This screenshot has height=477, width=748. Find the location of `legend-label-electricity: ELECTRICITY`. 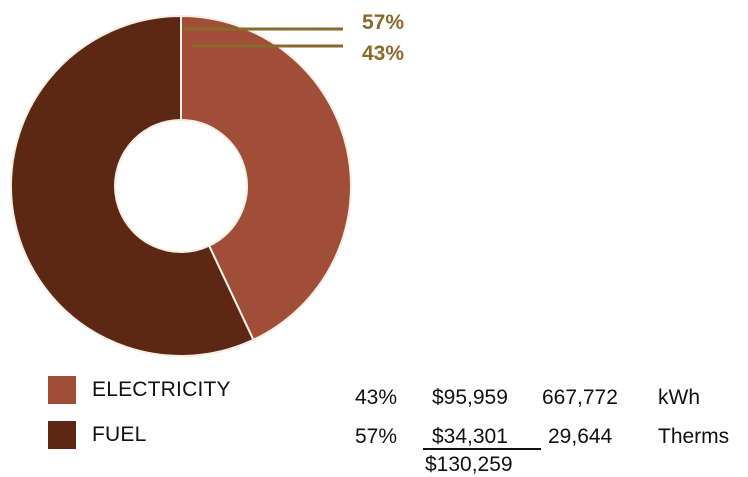

legend-label-electricity: ELECTRICITY is located at coordinates (161, 389).